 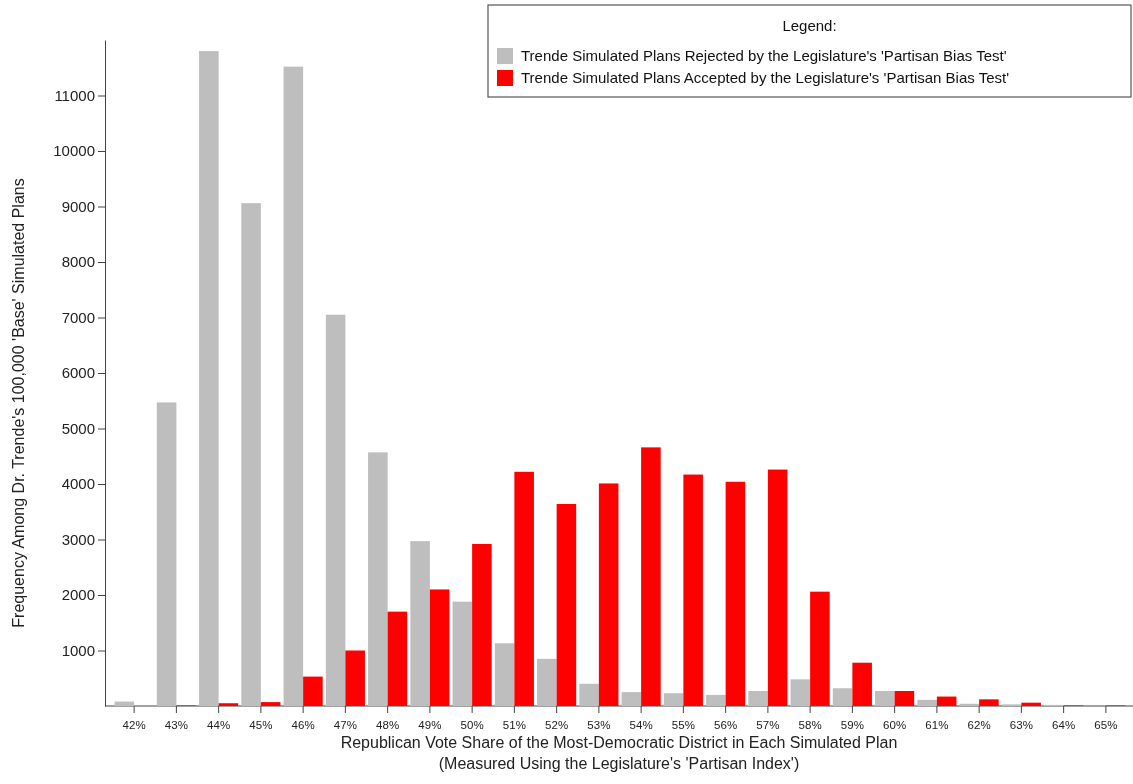 What do you see at coordinates (683, 724) in the screenshot?
I see `x-tick-label: 55%` at bounding box center [683, 724].